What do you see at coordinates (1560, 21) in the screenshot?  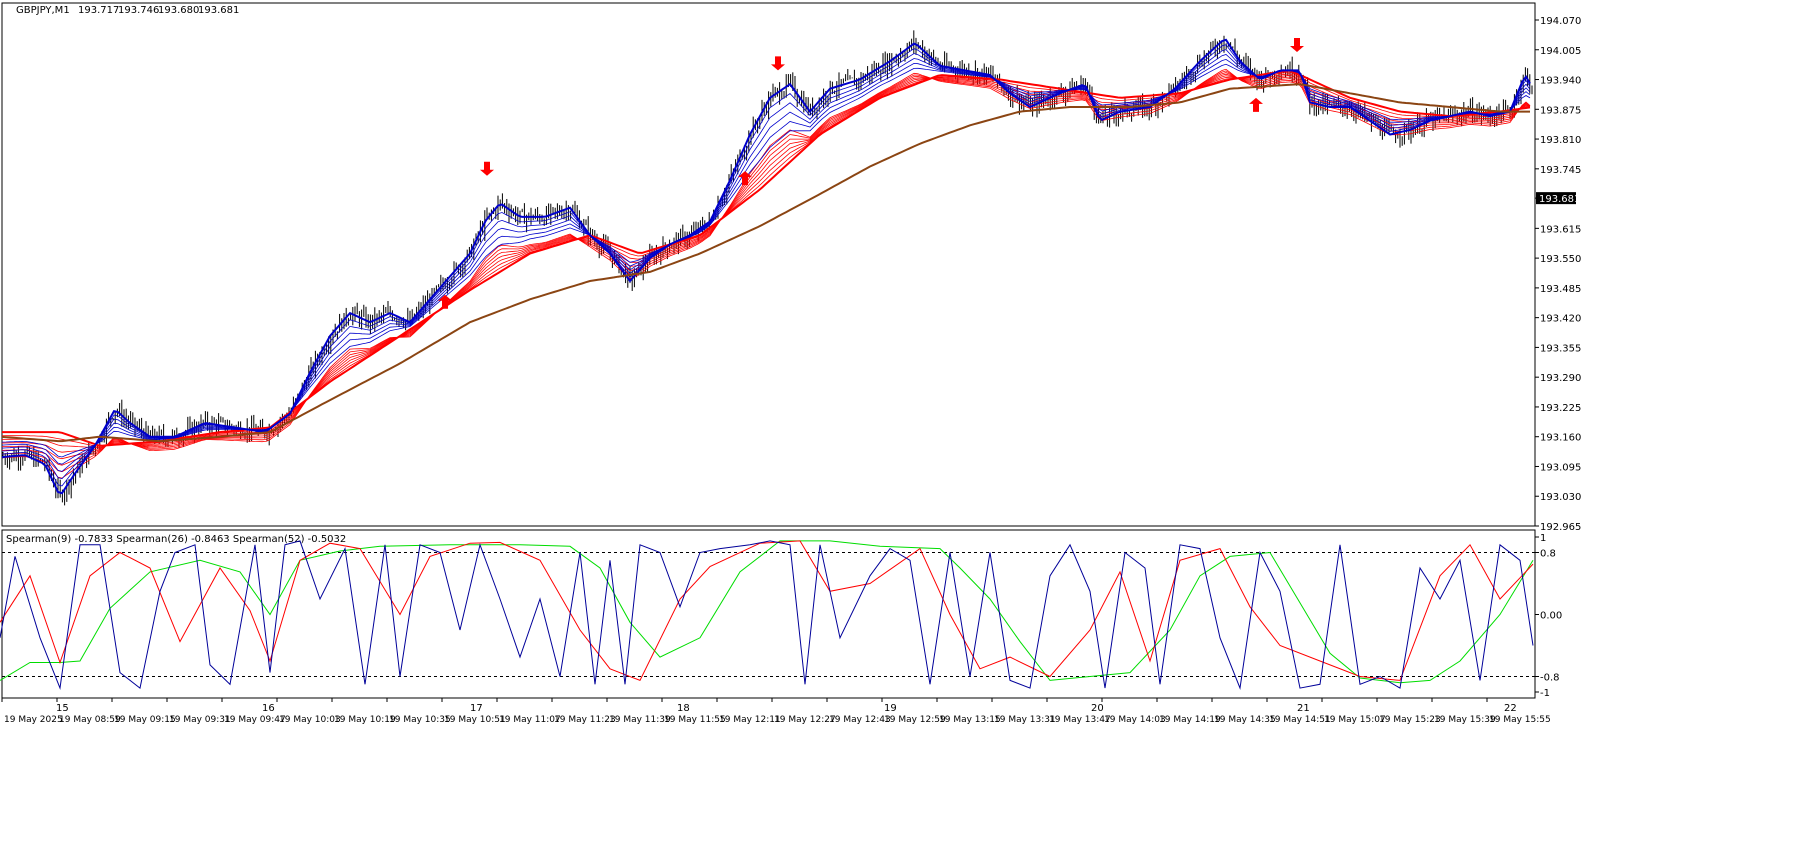 I see `price-tick-label: 194.070` at bounding box center [1560, 21].